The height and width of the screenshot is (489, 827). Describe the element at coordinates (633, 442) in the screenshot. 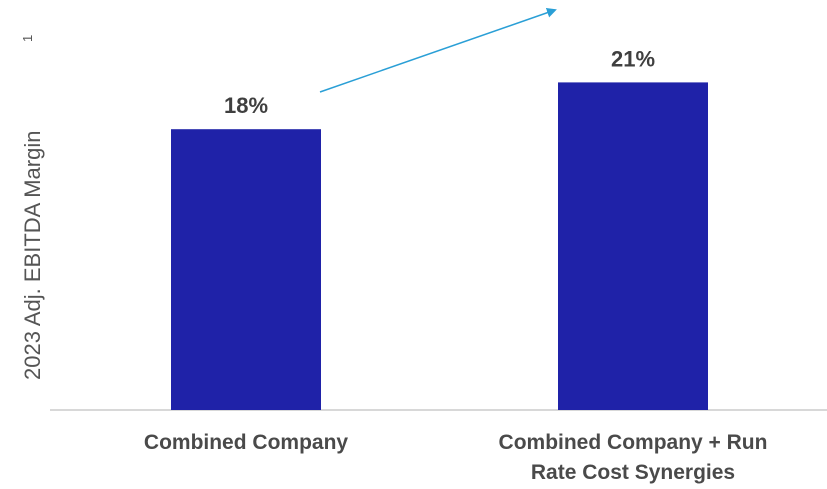

I see `category-label-2-line-1: Combined Company + Run` at that location.